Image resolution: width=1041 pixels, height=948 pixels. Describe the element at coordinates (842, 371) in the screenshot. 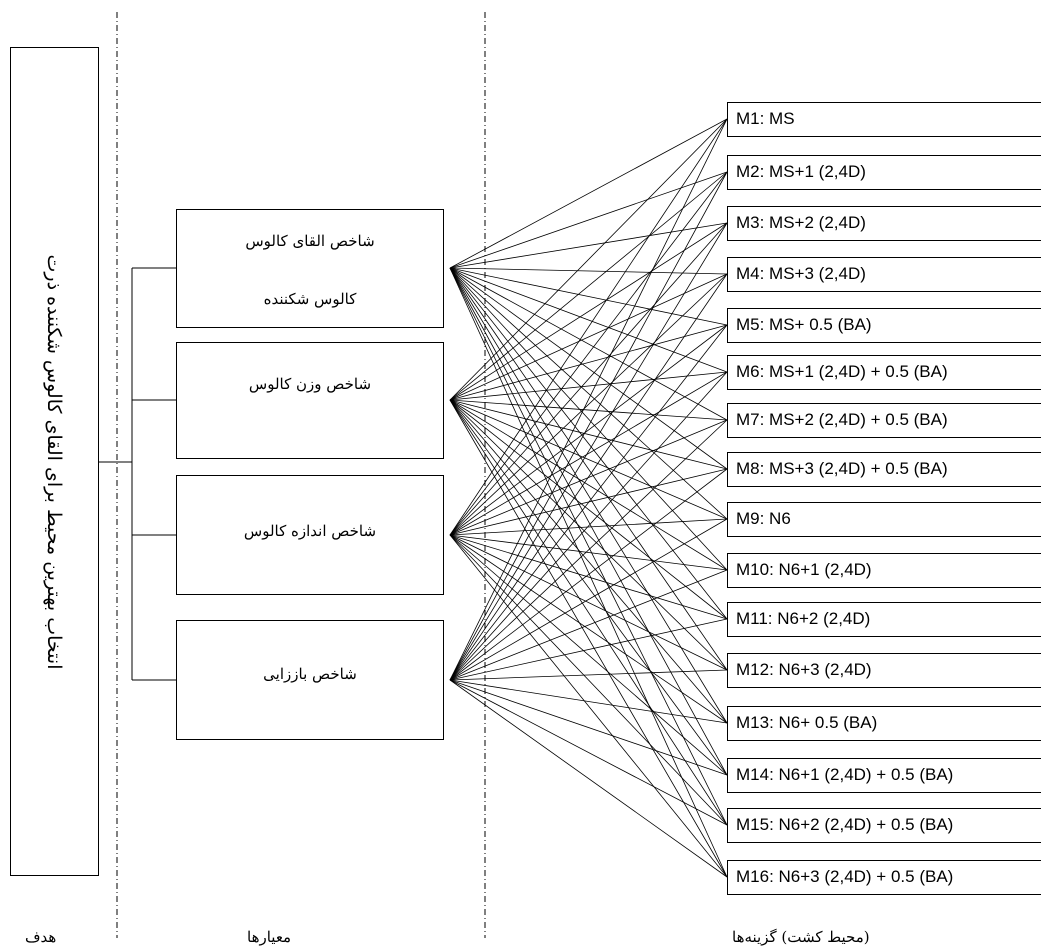

I see `alternative-label: M6: MS+1 (2,4D) + 0.5 (BA)` at that location.